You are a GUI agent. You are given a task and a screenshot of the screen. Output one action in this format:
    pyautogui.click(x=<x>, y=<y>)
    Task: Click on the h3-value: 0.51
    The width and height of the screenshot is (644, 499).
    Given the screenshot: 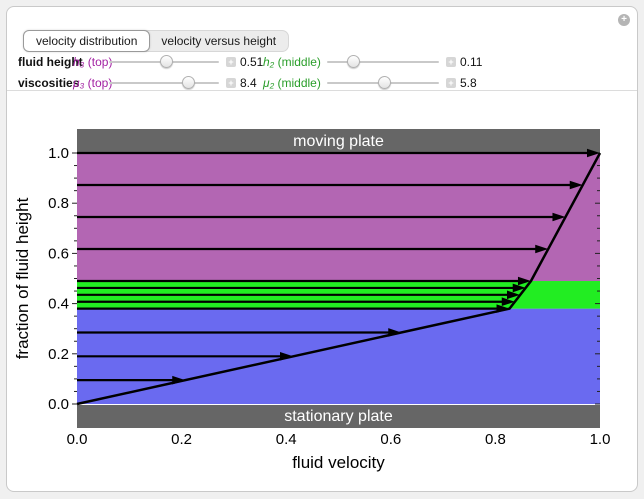 What is the action you would take?
    pyautogui.click(x=252, y=62)
    